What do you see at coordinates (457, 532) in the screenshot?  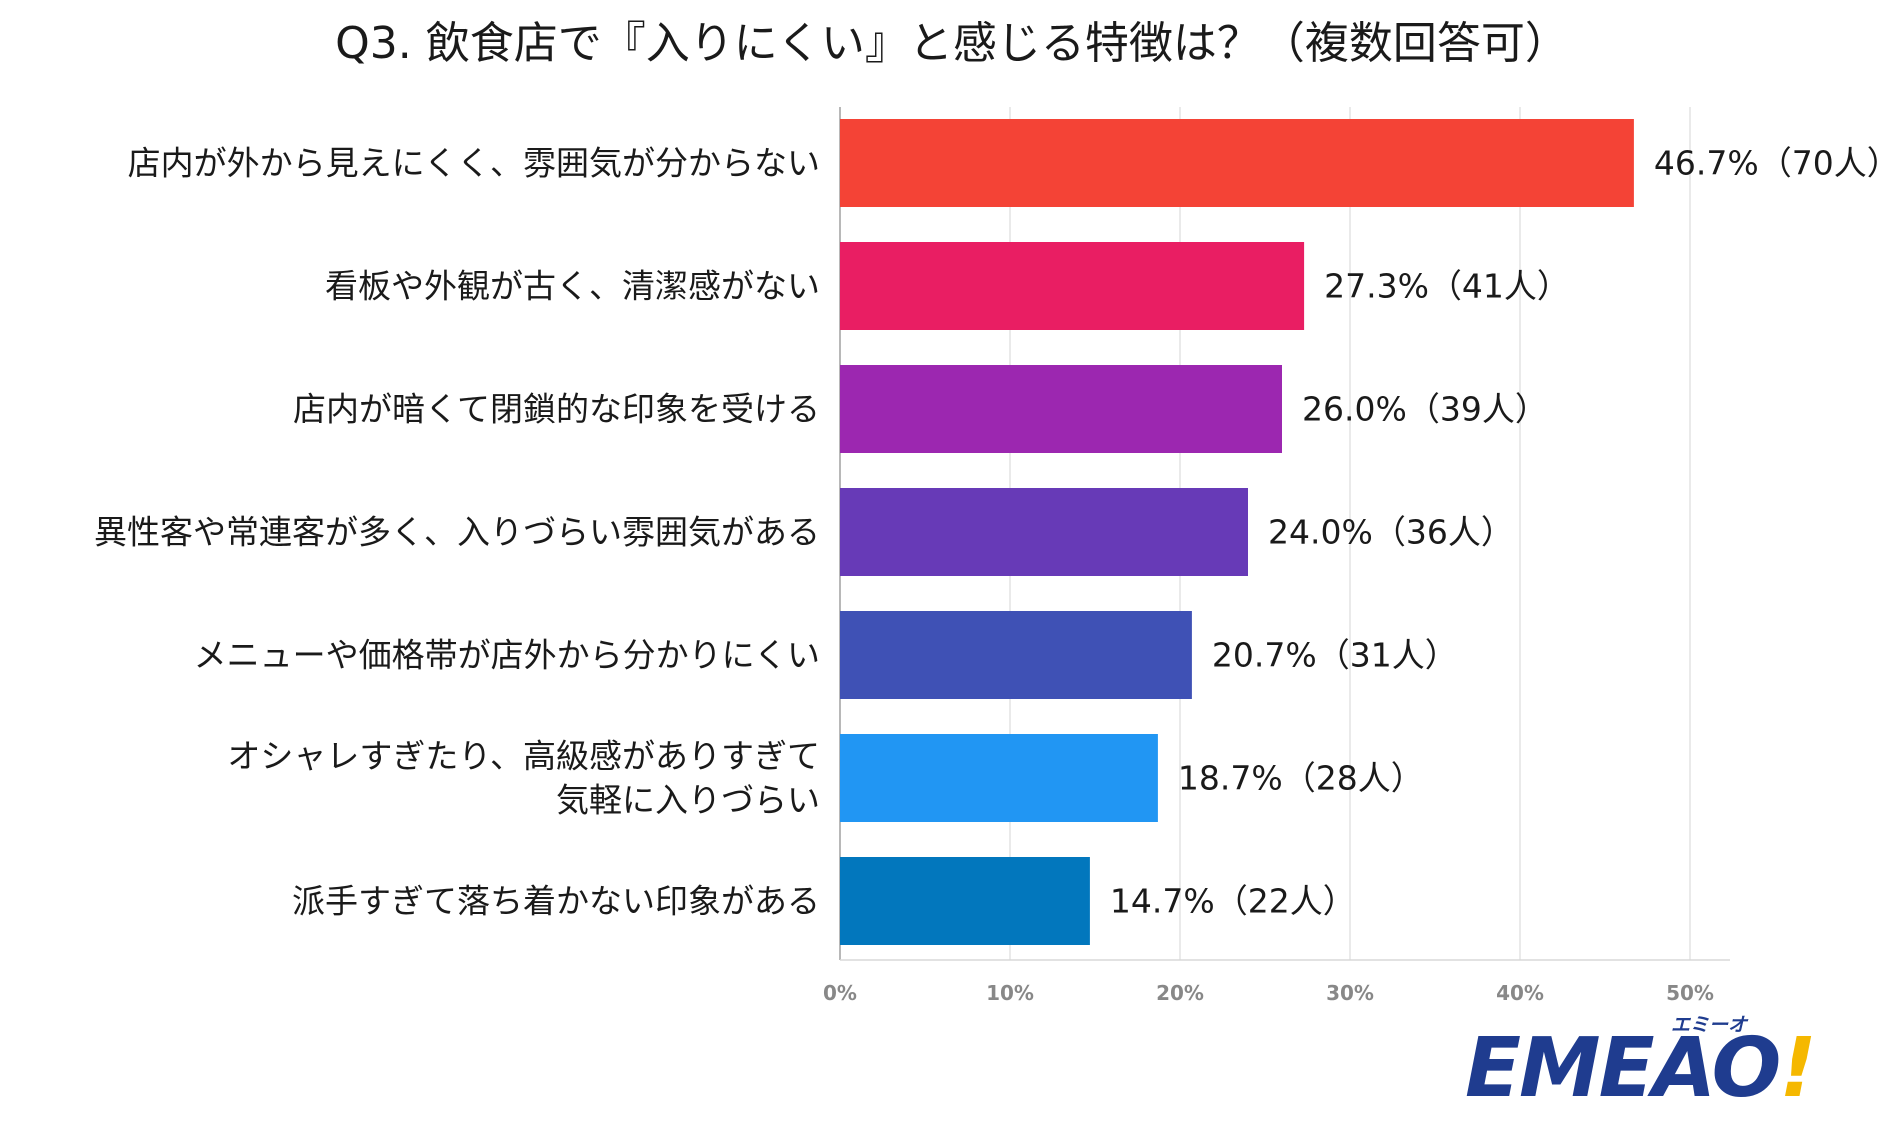 I see `category-label-4: 異性客や常連客が多く、入りづらい雰囲気がある` at bounding box center [457, 532].